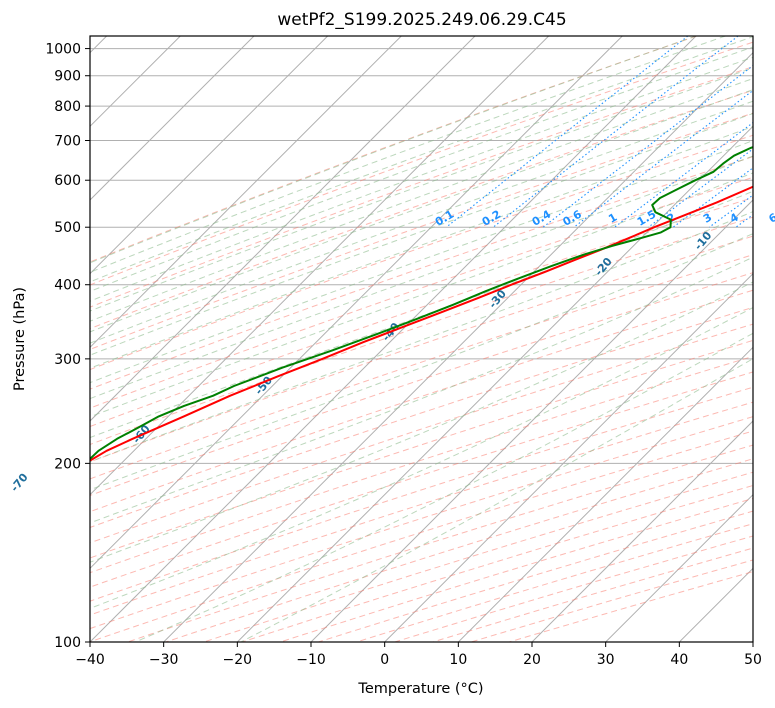 This screenshot has width=775, height=708. What do you see at coordinates (770, 217) in the screenshot?
I see `mixing-ratio-label: 6` at bounding box center [770, 217].